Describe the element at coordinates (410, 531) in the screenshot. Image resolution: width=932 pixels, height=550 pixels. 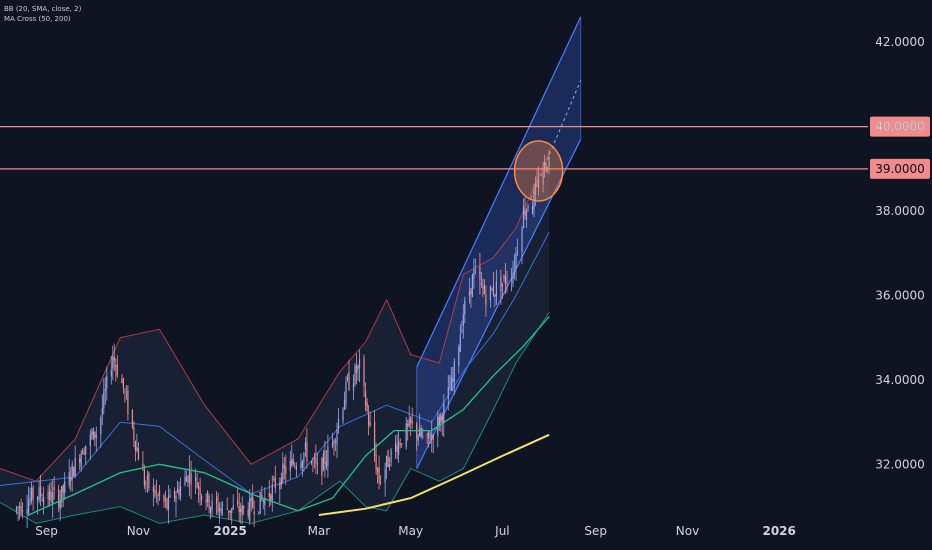
I see `x-tick-label: May` at that location.